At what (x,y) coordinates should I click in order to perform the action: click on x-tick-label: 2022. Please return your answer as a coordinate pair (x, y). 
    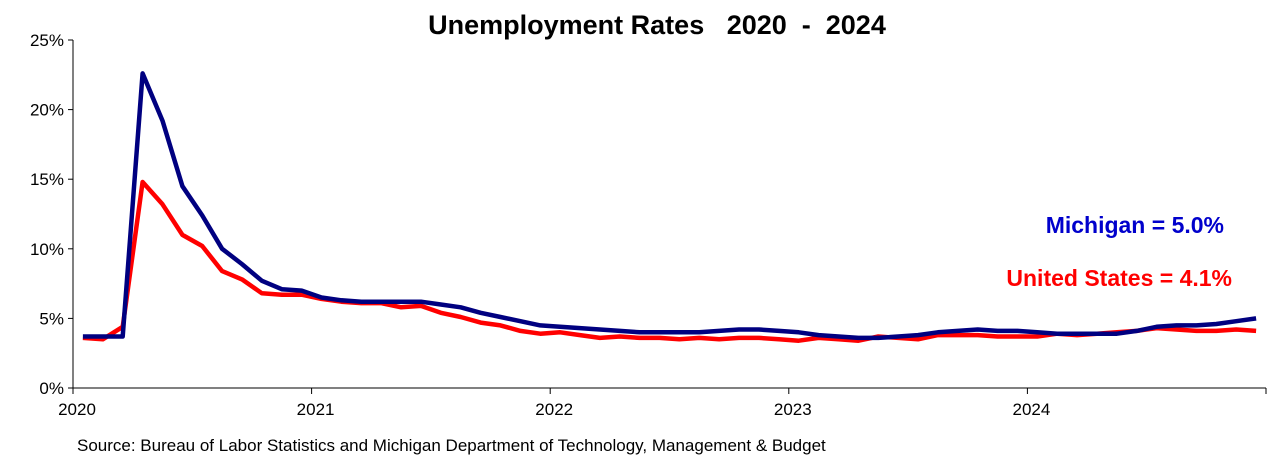
    Looking at the image, I should click on (554, 409).